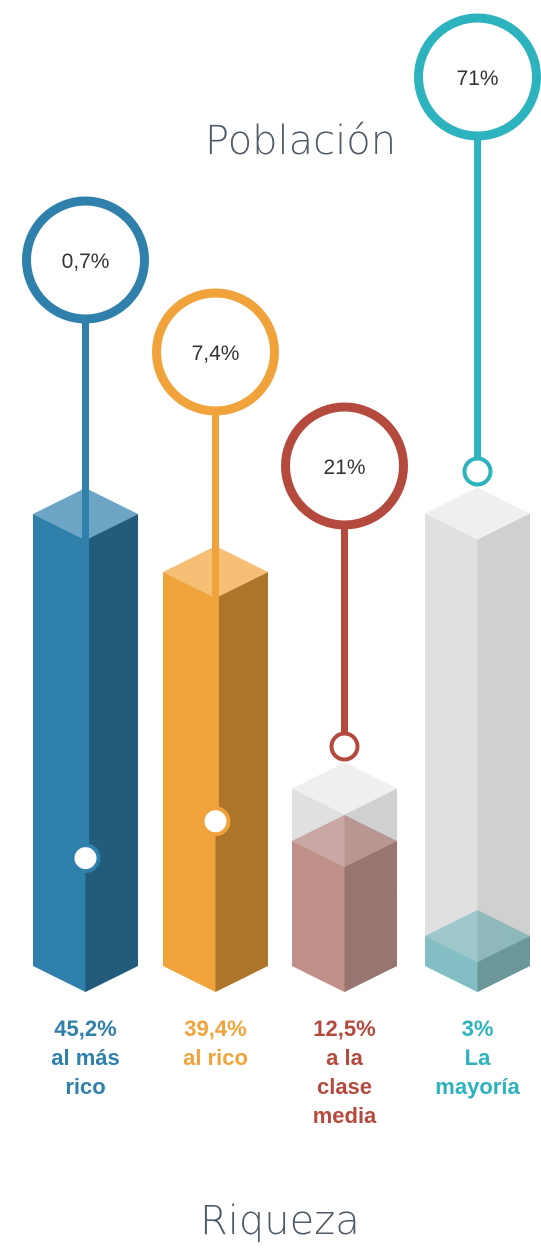  I want to click on wealth-bar-0-side-face, so click(111, 753).